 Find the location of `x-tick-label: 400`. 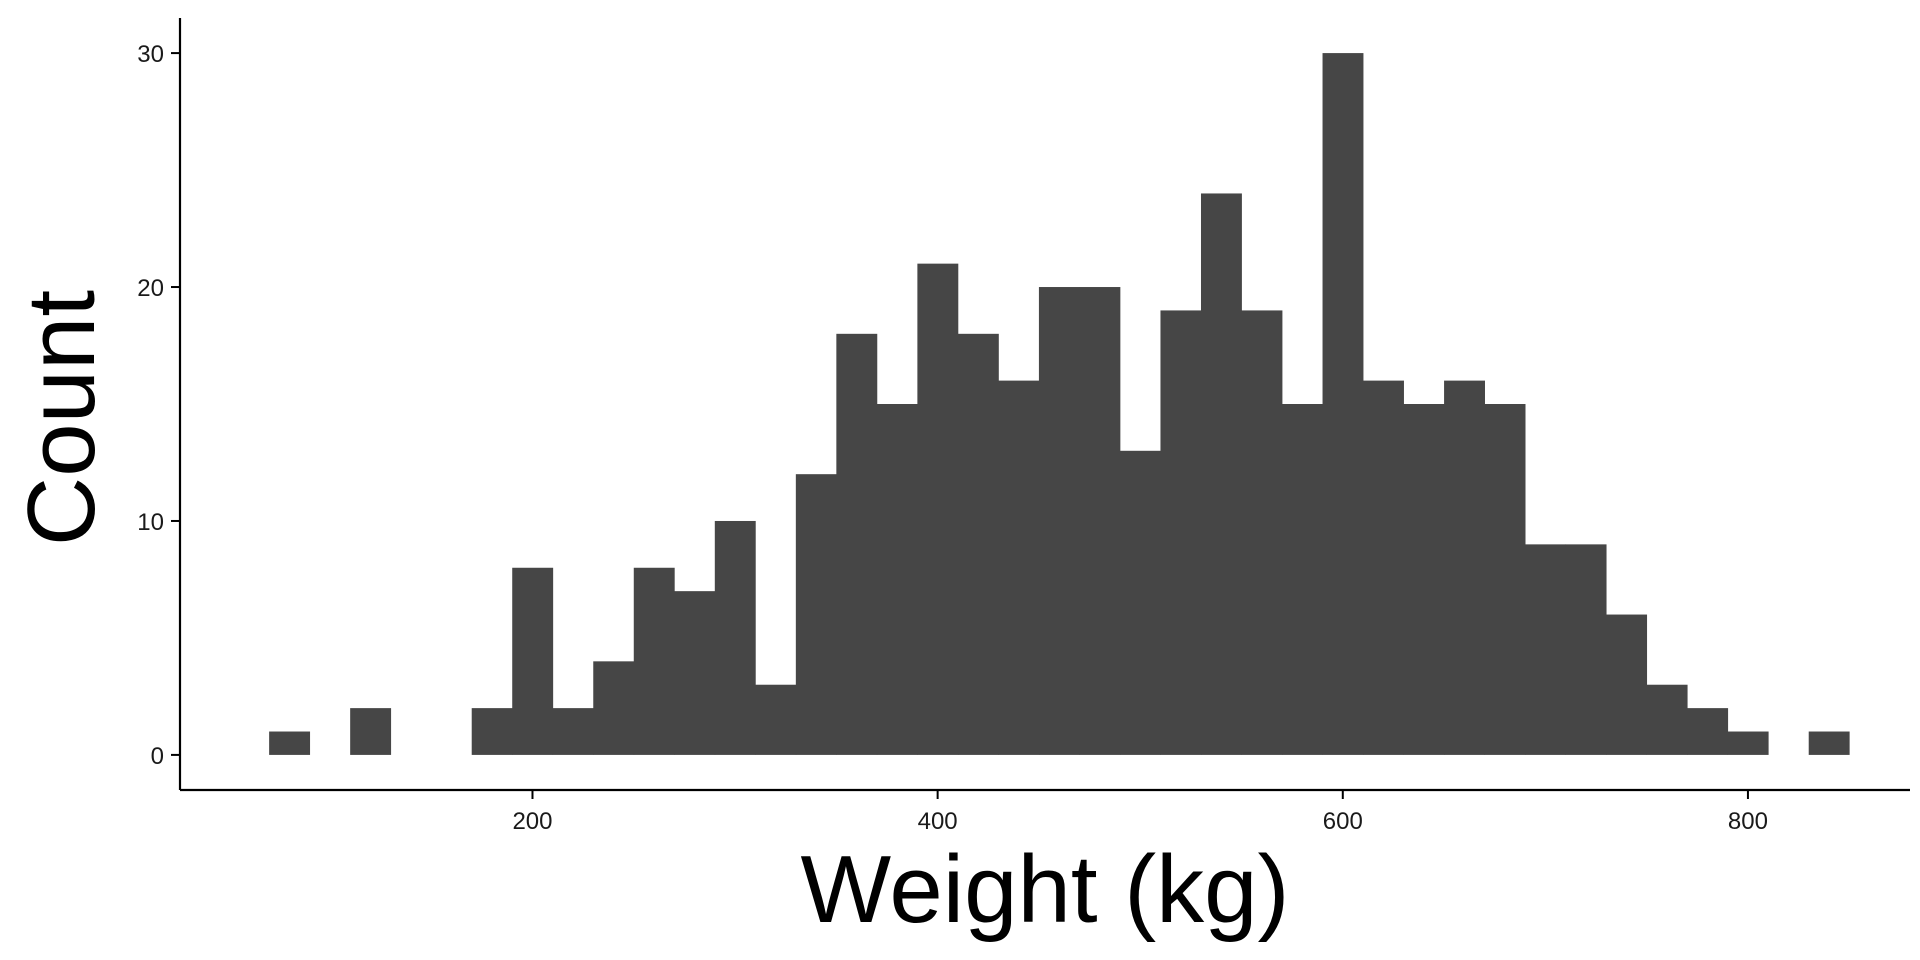

x-tick-label: 400 is located at coordinates (938, 821).